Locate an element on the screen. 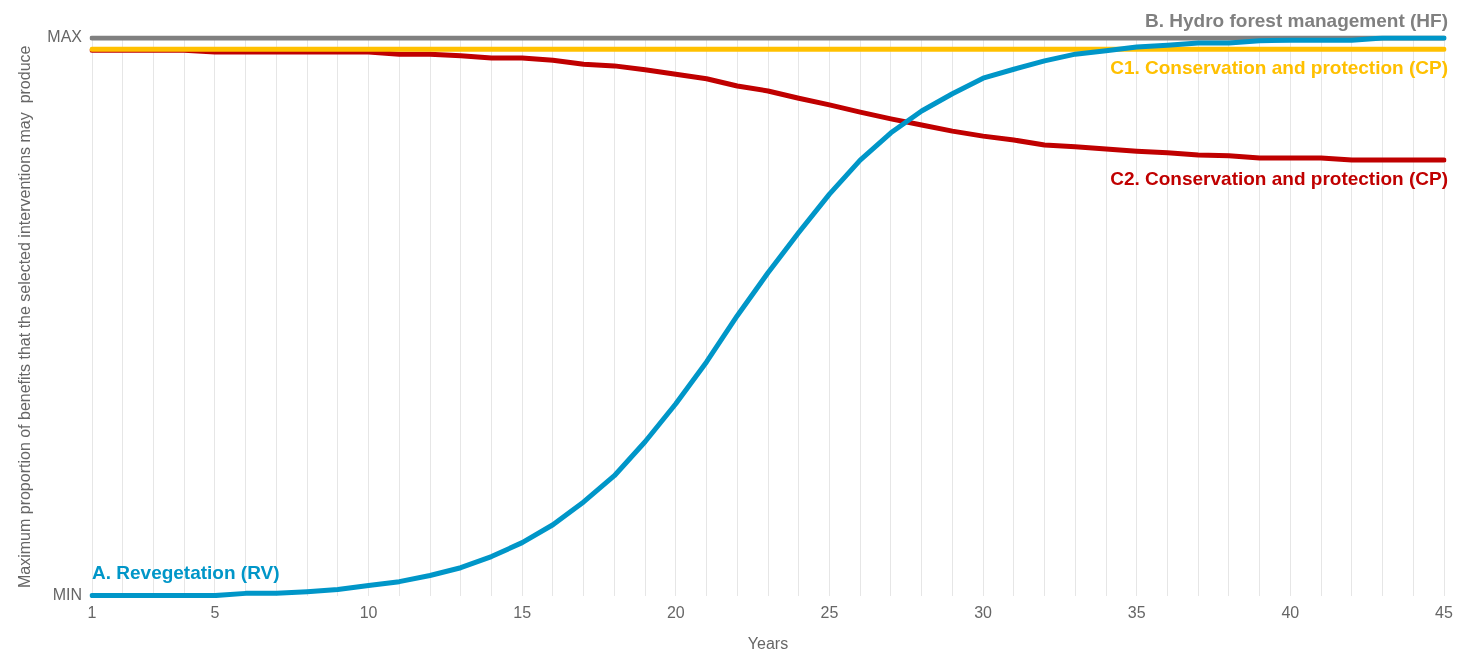  x-tick-label: 30 is located at coordinates (983, 612).